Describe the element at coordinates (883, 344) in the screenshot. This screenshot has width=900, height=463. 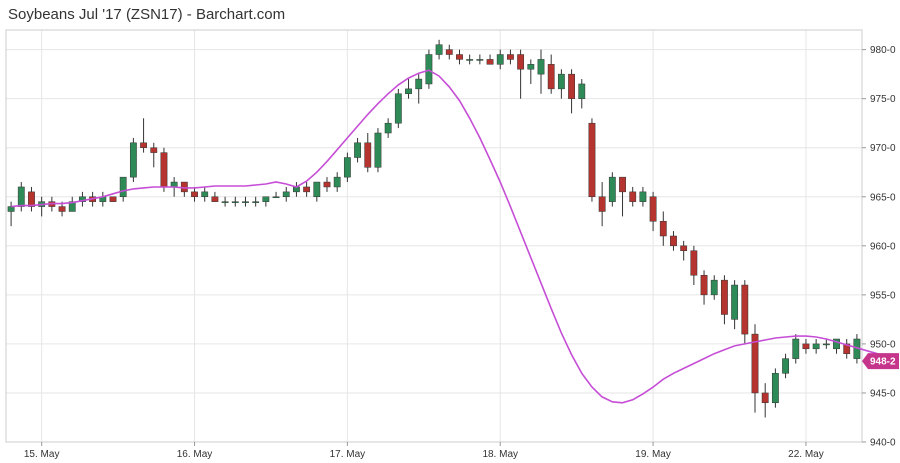
I see `y-tick-label: 950-0` at that location.